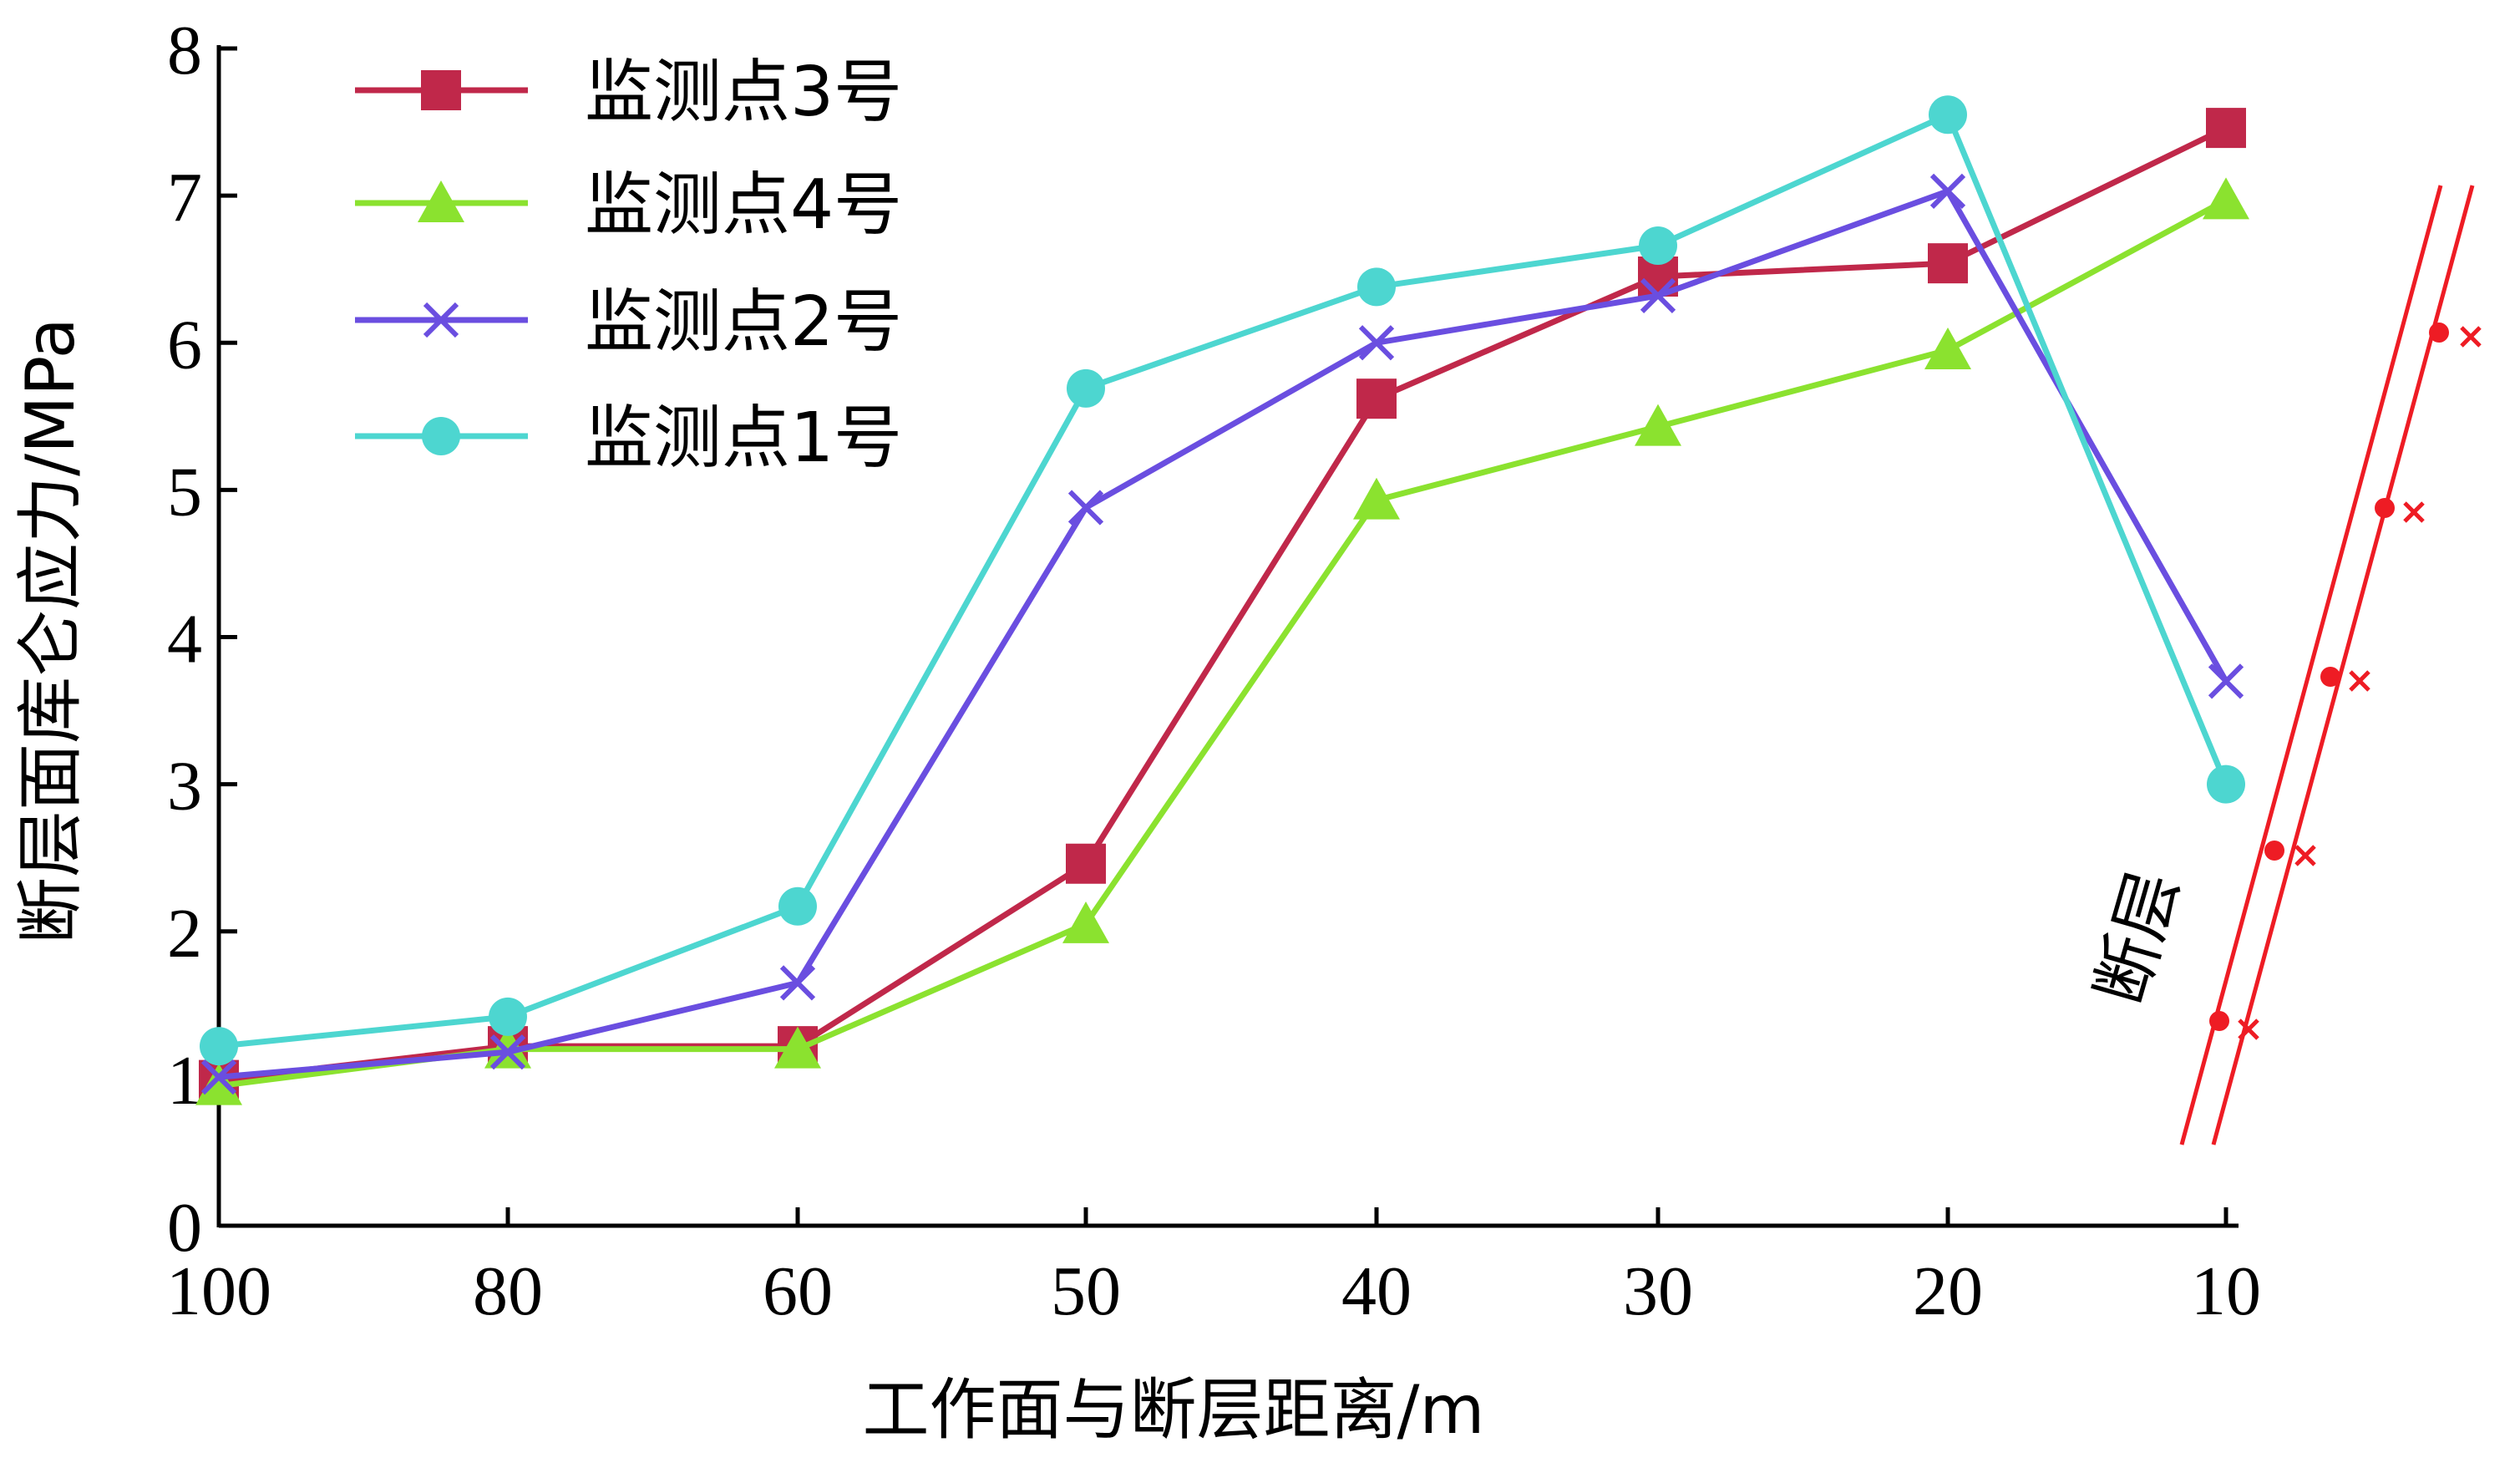 Image resolution: width=2520 pixels, height=1468 pixels. What do you see at coordinates (184, 1081) in the screenshot?
I see `y-tick-label: 1` at bounding box center [184, 1081].